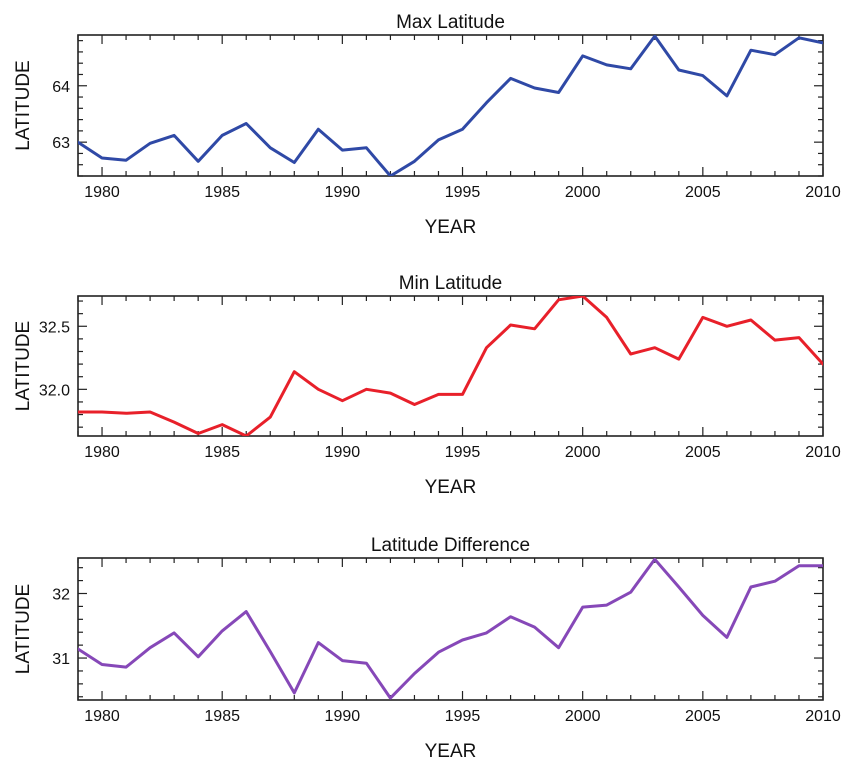 This screenshot has height=757, width=844. I want to click on chart-title: Latitude Difference, so click(450, 545).